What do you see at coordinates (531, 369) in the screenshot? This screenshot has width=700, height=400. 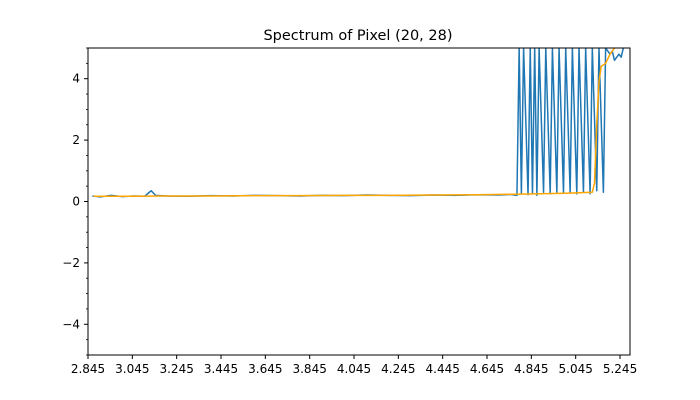 I see `x-tick-label: 4.845` at bounding box center [531, 369].